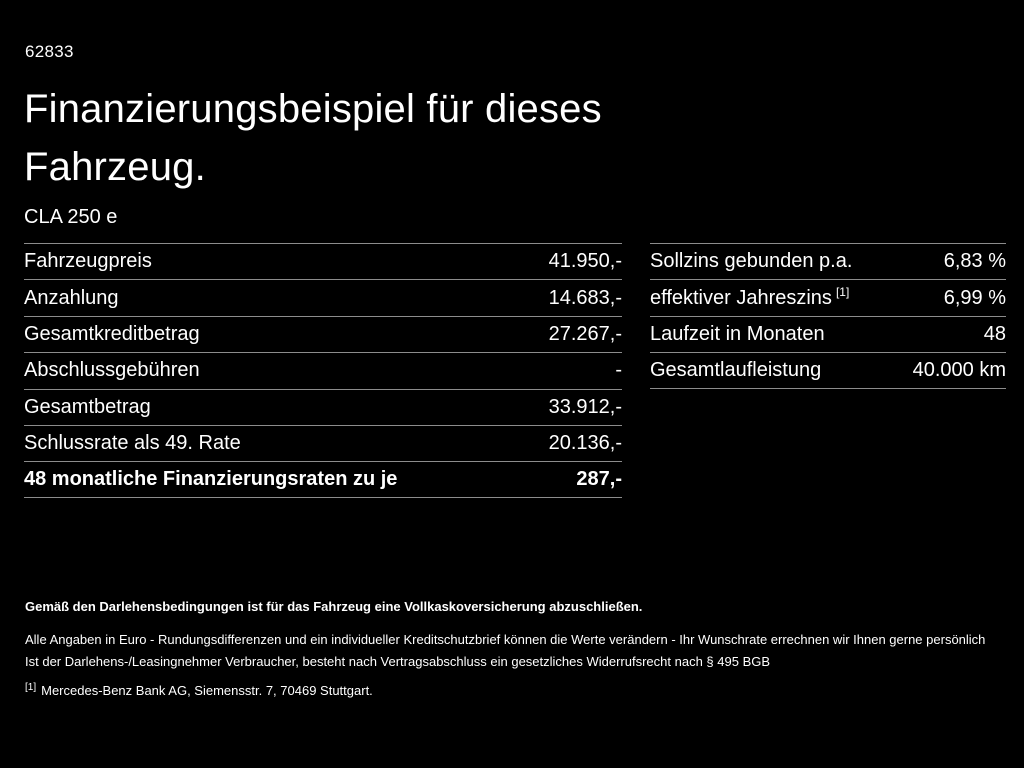 The height and width of the screenshot is (768, 1024). Describe the element at coordinates (115, 167) in the screenshot. I see `page-title-line-2: Fahrzeug.` at that location.